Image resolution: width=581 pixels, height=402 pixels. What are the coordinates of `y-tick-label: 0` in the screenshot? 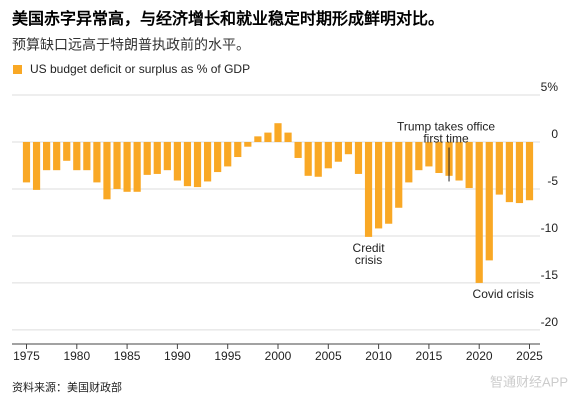 It's located at (554, 134).